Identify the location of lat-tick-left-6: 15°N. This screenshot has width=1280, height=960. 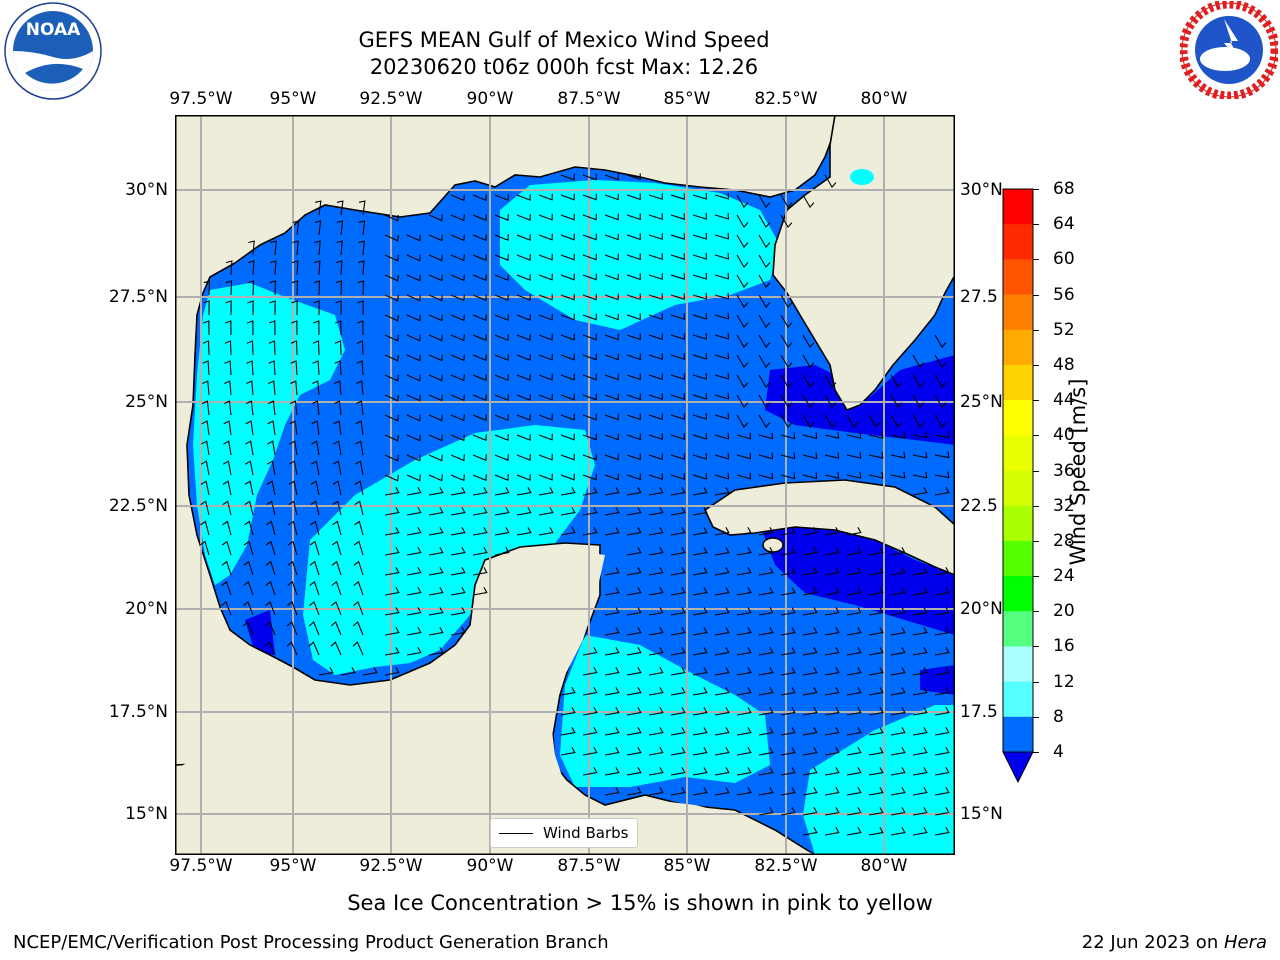
(146, 814).